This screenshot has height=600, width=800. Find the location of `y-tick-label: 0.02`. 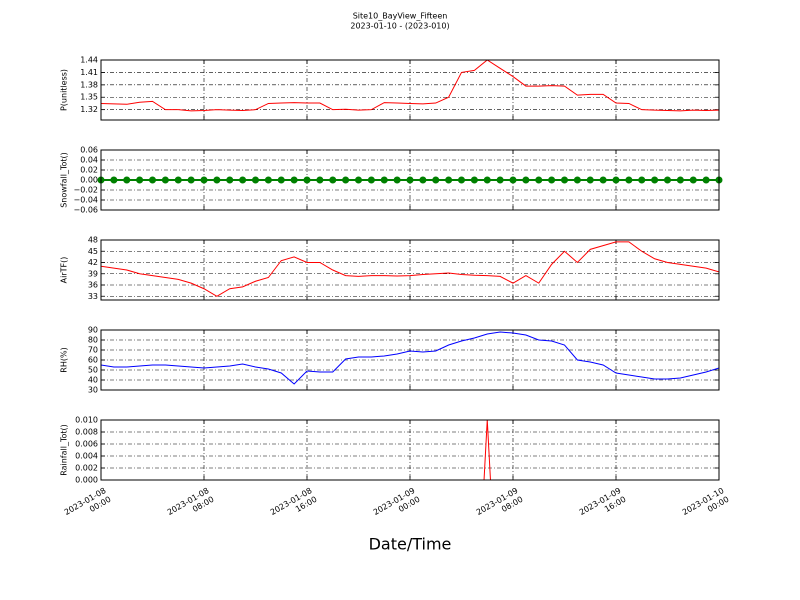

y-tick-label: 0.02 is located at coordinates (89, 170).